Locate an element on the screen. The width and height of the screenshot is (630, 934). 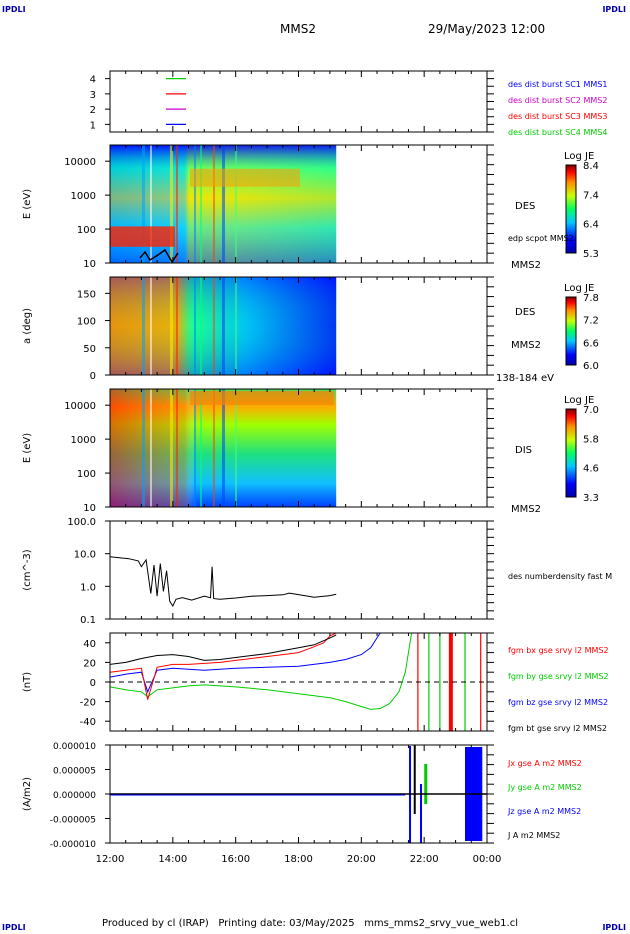
des-energy-ytick: 10 is located at coordinates (89, 264).